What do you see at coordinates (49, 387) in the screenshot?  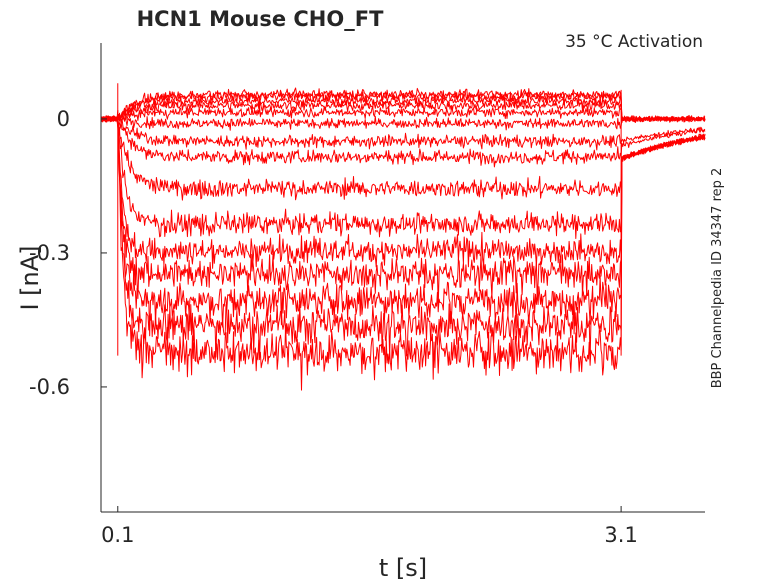 I see `y-tick-label: -0.6` at bounding box center [49, 387].